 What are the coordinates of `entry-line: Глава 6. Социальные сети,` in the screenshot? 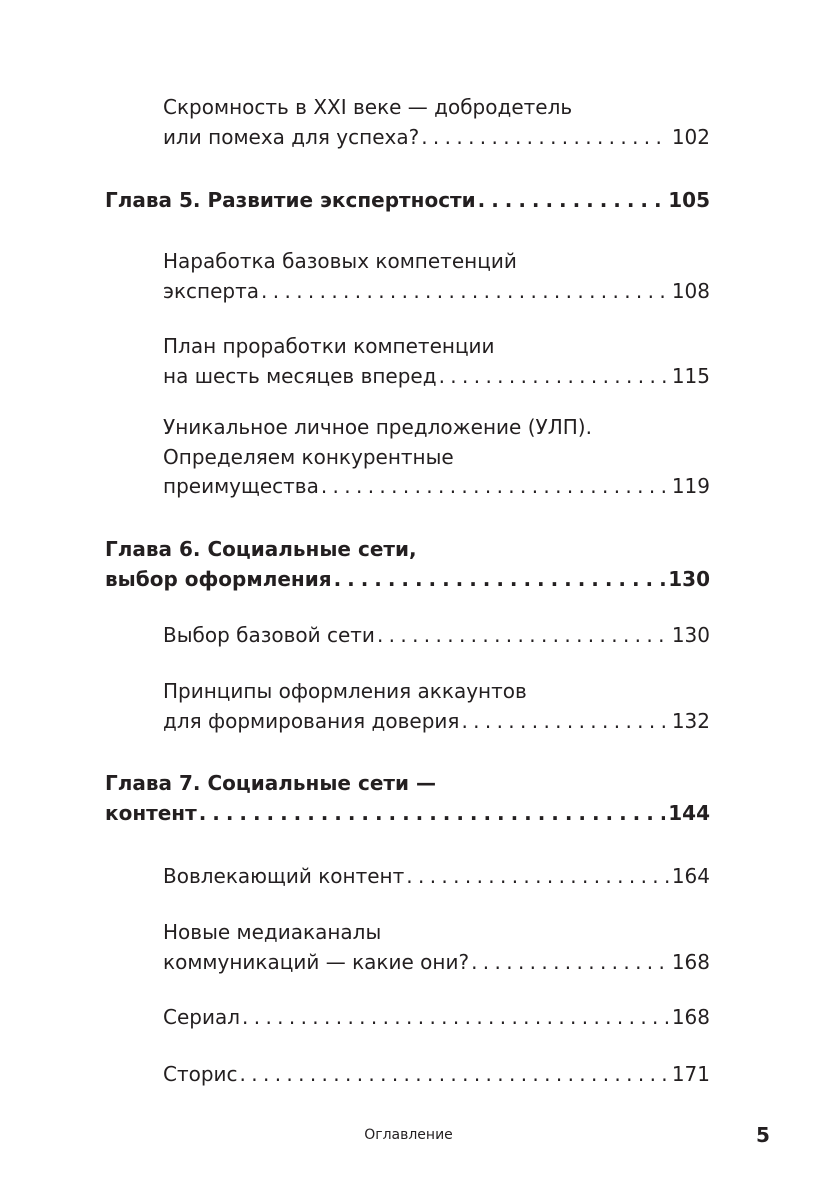 It's located at (407, 550).